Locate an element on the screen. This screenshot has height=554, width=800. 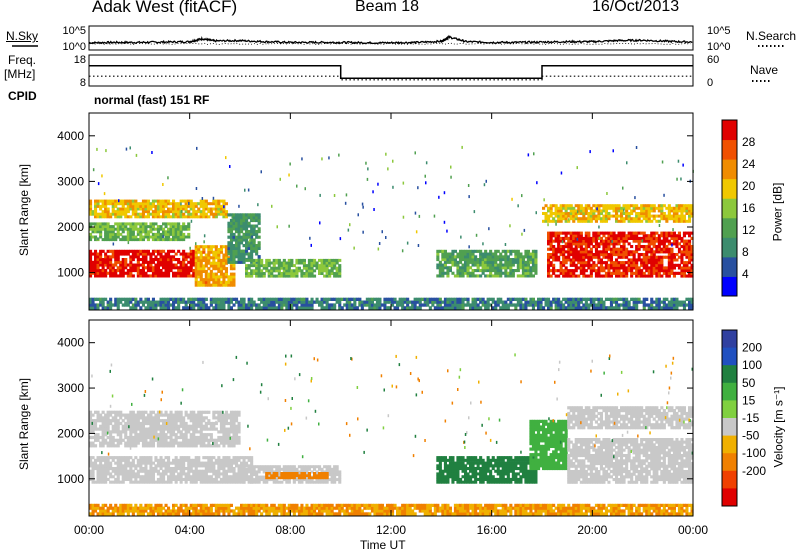
power-scatter-point is located at coordinates (673, 230).